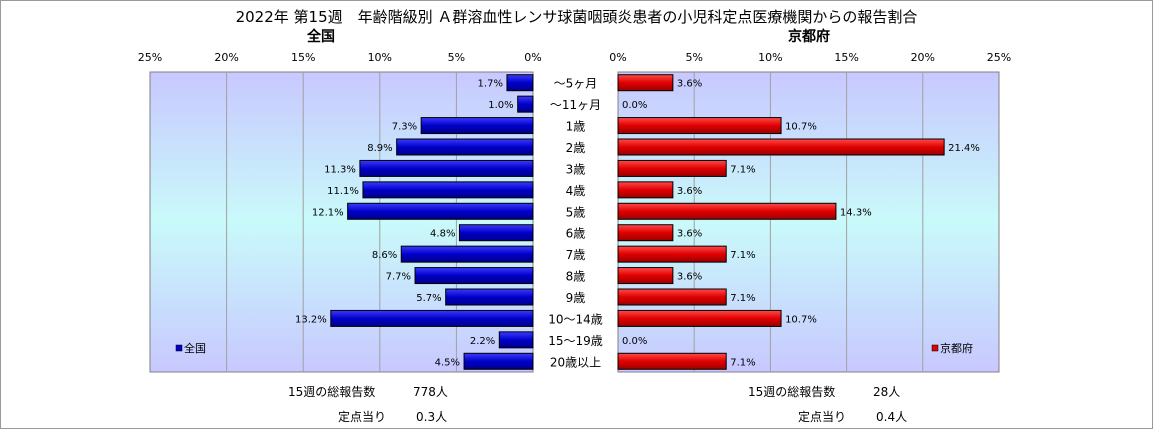  What do you see at coordinates (500, 105) in the screenshot?
I see `national-value-label: 1.0%` at bounding box center [500, 105].